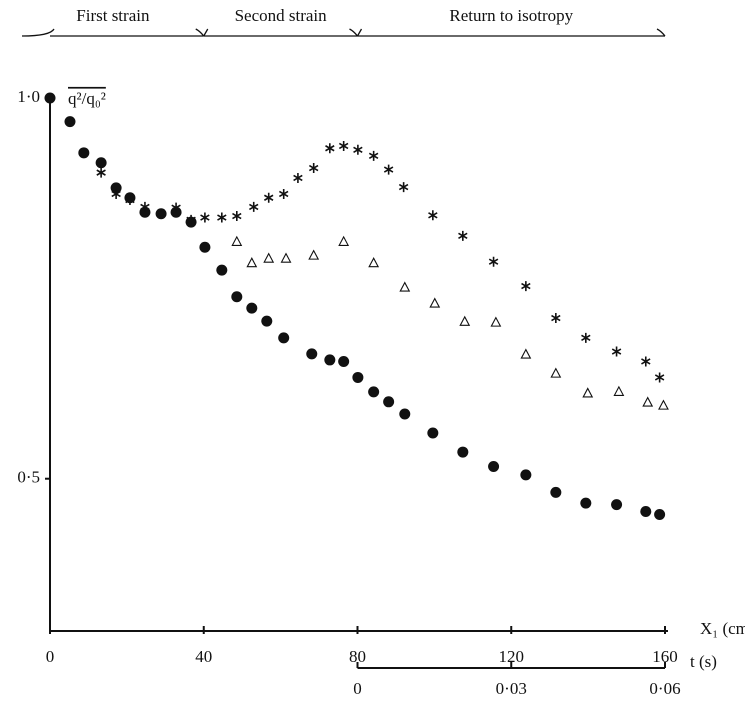  I want to click on x2-axis-label: t (s), so click(703, 661).